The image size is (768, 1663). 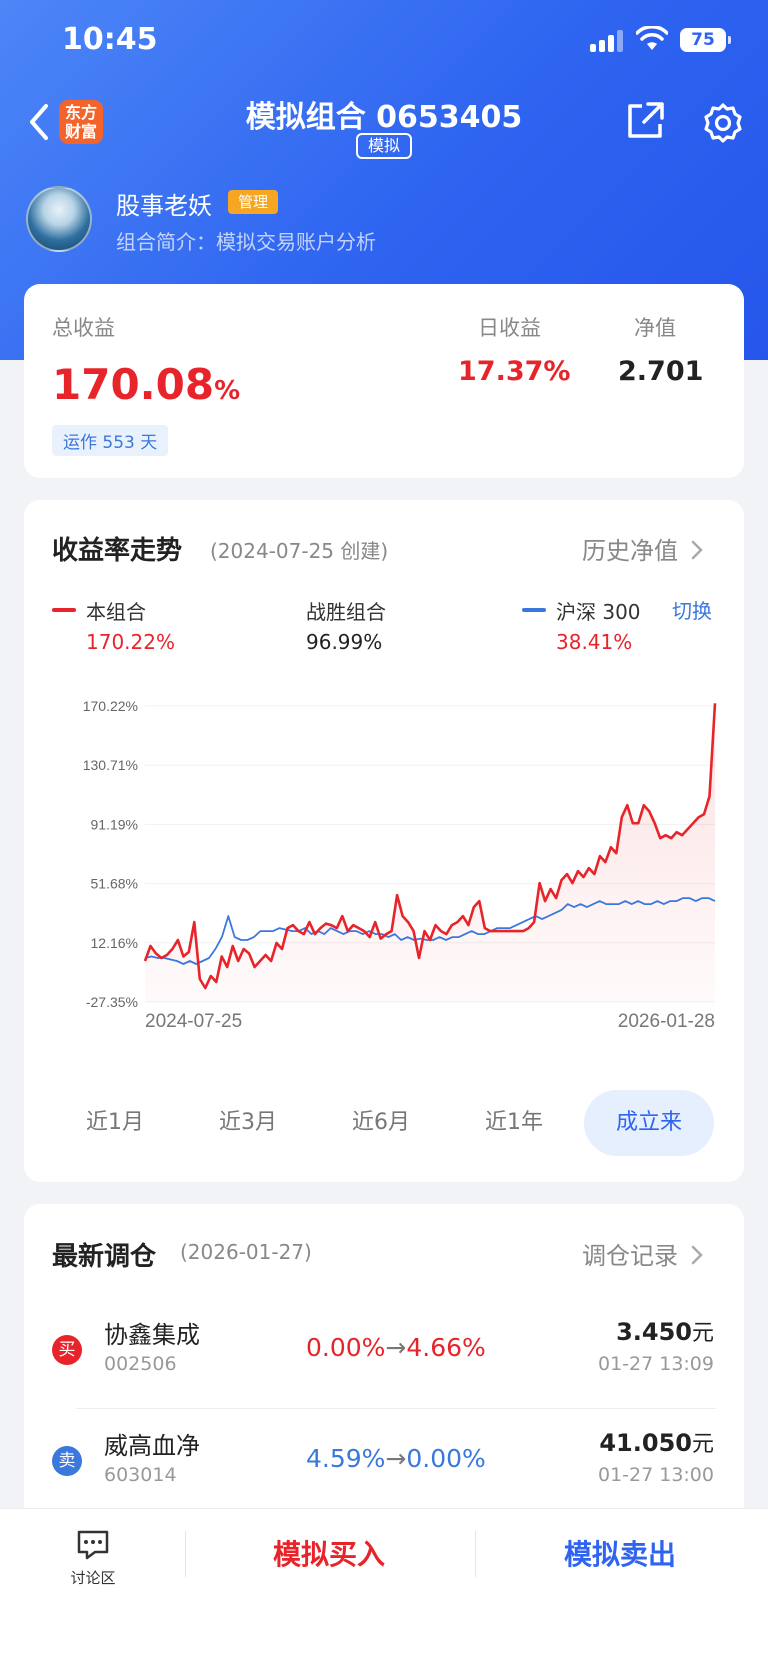 What do you see at coordinates (299, 551) in the screenshot?
I see `trend-created-date: (2024-07-25 创建)` at bounding box center [299, 551].